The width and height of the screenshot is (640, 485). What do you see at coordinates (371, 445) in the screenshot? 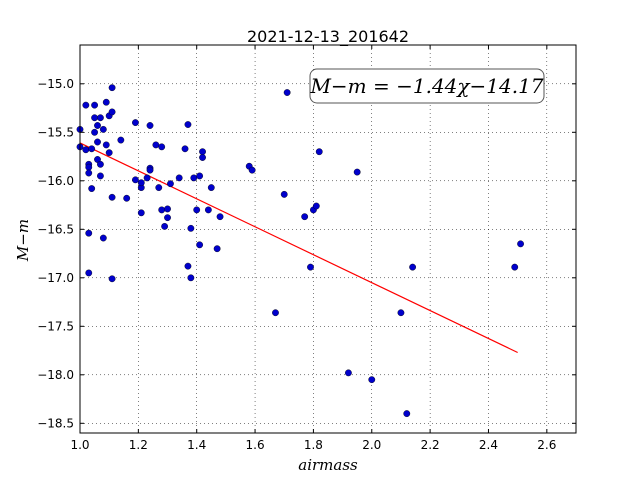
I see `x-tick-label: 2.0` at bounding box center [371, 445].